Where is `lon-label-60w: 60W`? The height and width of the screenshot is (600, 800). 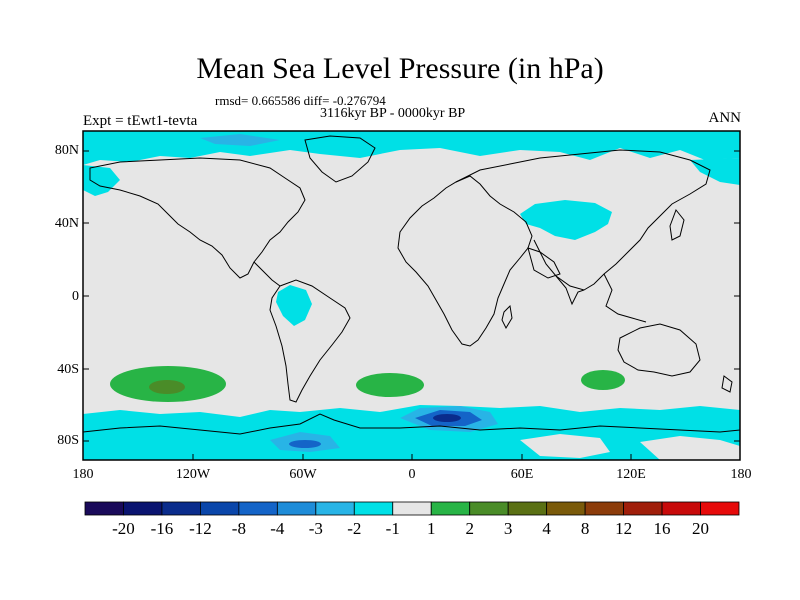 lon-label-60w: 60W is located at coordinates (303, 474).